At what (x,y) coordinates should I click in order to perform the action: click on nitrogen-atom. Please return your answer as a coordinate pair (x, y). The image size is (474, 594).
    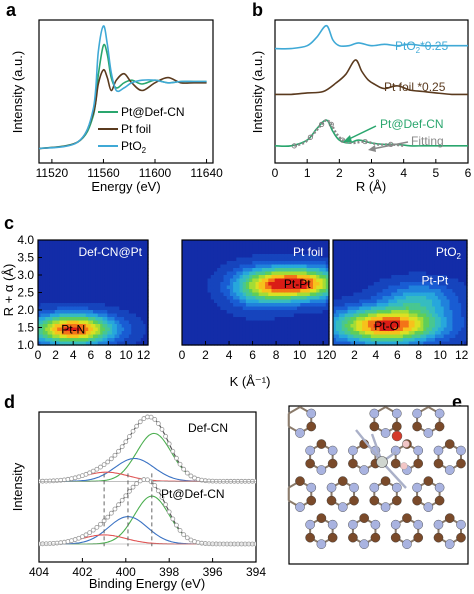
    Looking at the image, I should click on (385, 507).